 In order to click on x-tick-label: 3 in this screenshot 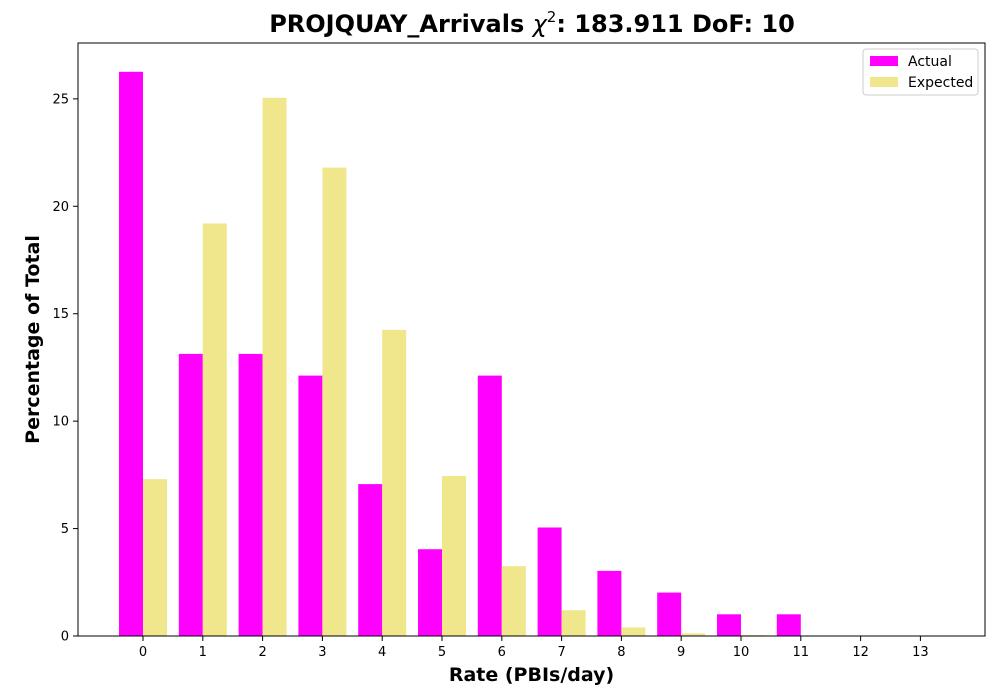, I will do `click(322, 652)`.